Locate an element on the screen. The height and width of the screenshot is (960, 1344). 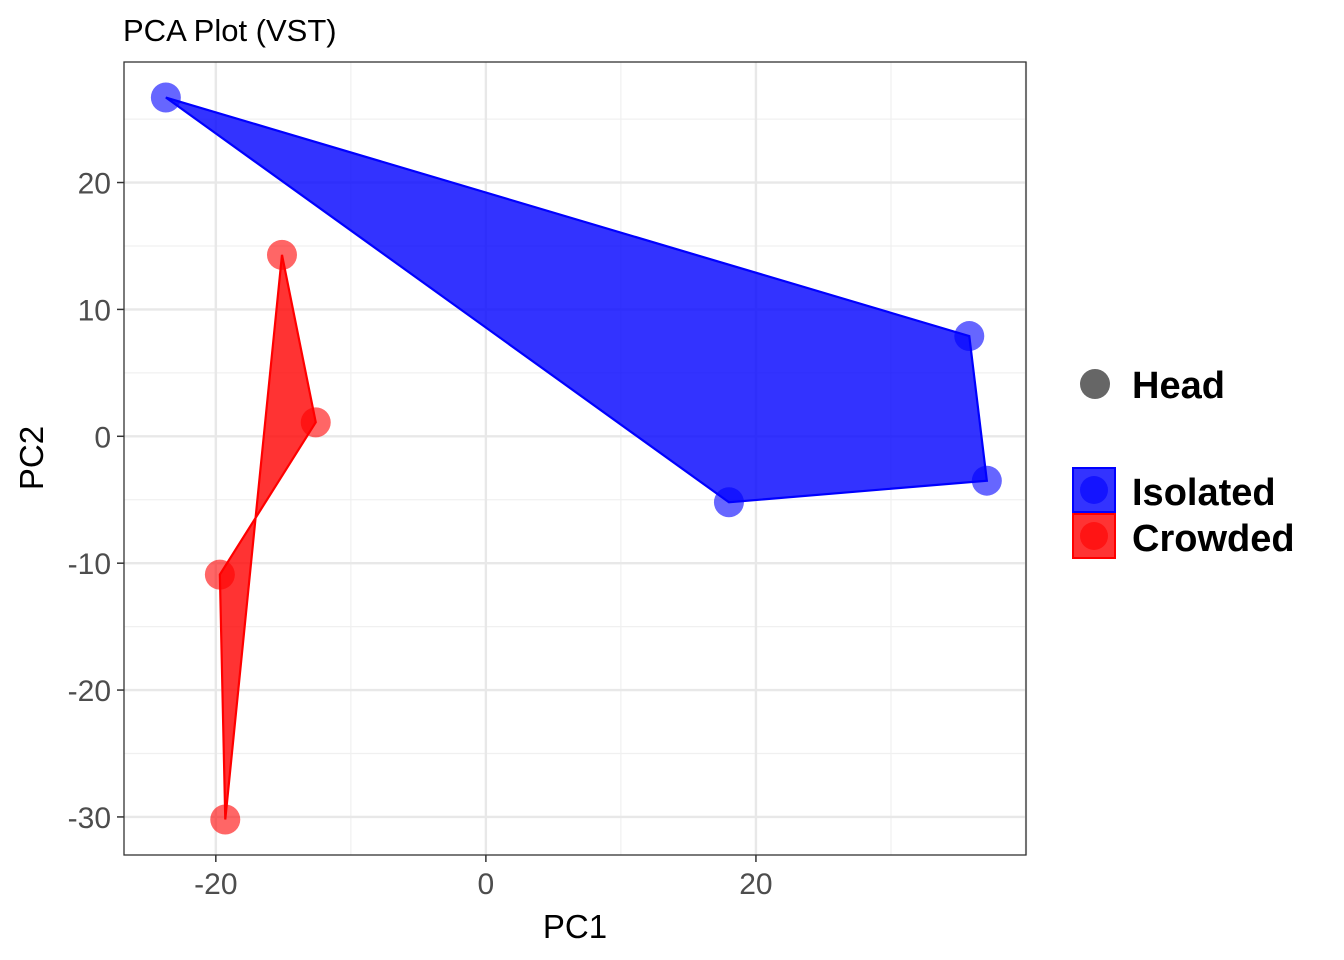
y-tick-label: 0 is located at coordinates (102, 437).